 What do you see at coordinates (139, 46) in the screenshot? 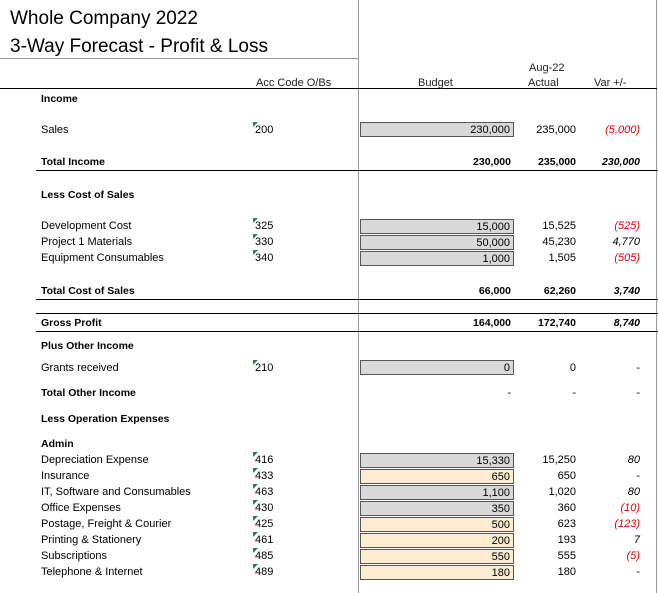
I see `report-subtitle: 3-Way Forecast - Profit & Loss` at bounding box center [139, 46].